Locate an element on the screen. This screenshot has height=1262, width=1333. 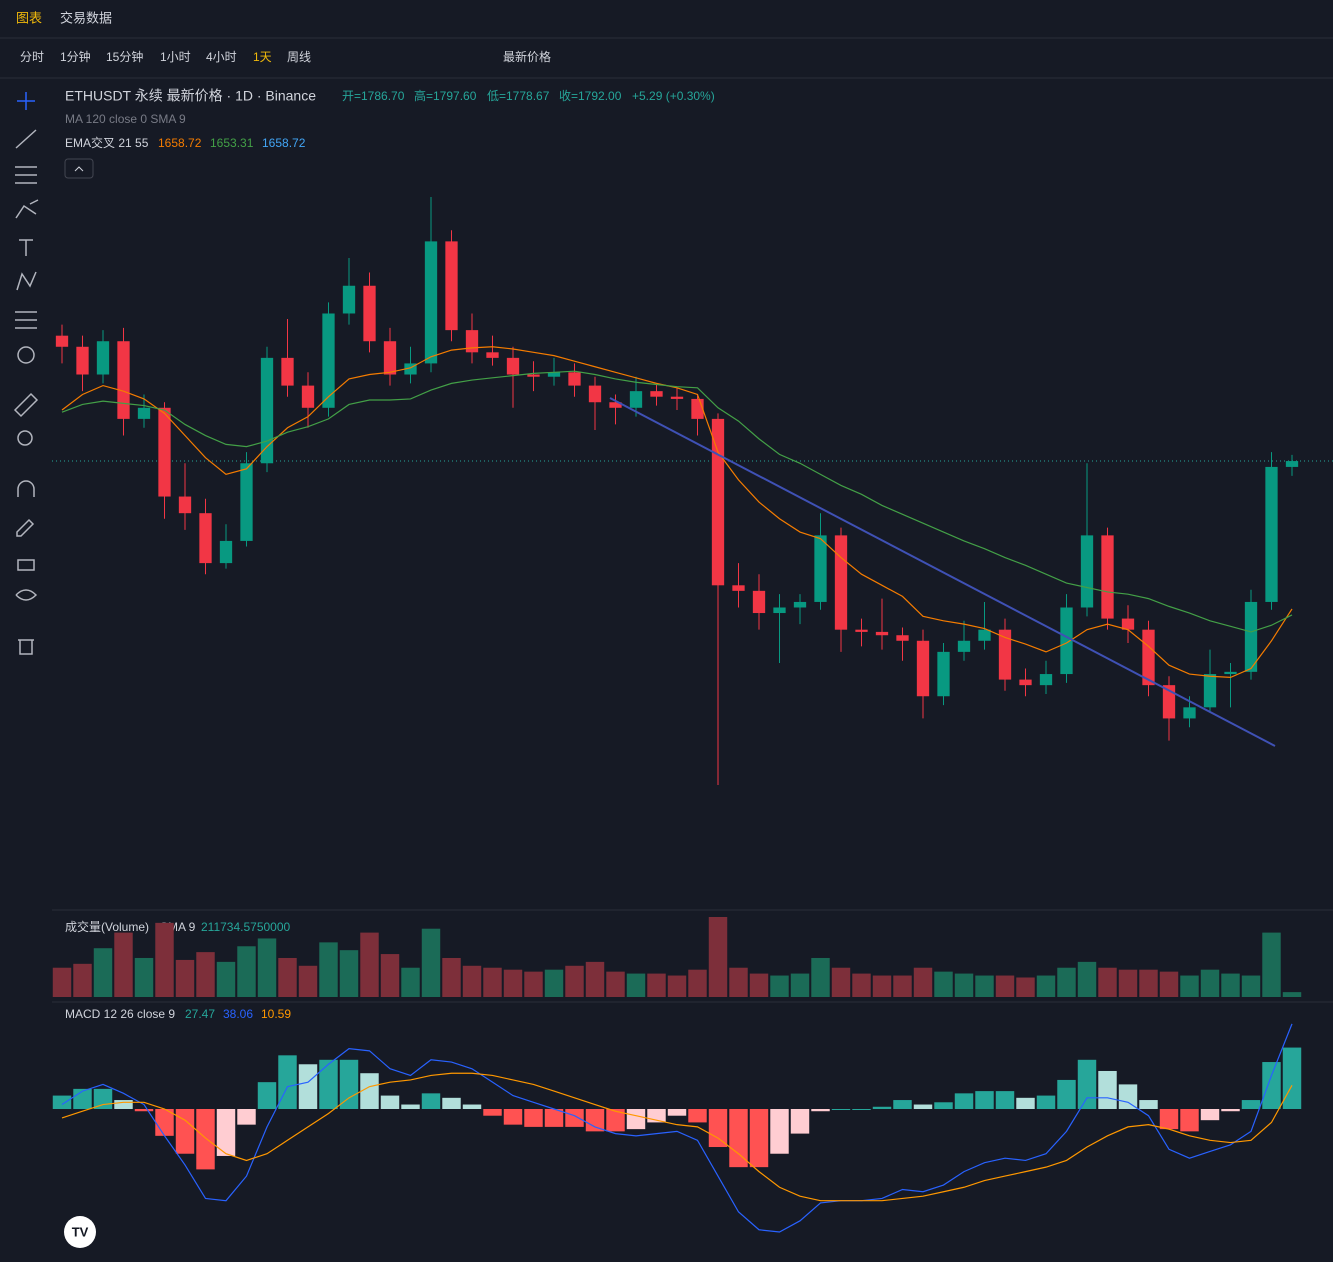
toolbar-button: 分时 is located at coordinates (32, 57).